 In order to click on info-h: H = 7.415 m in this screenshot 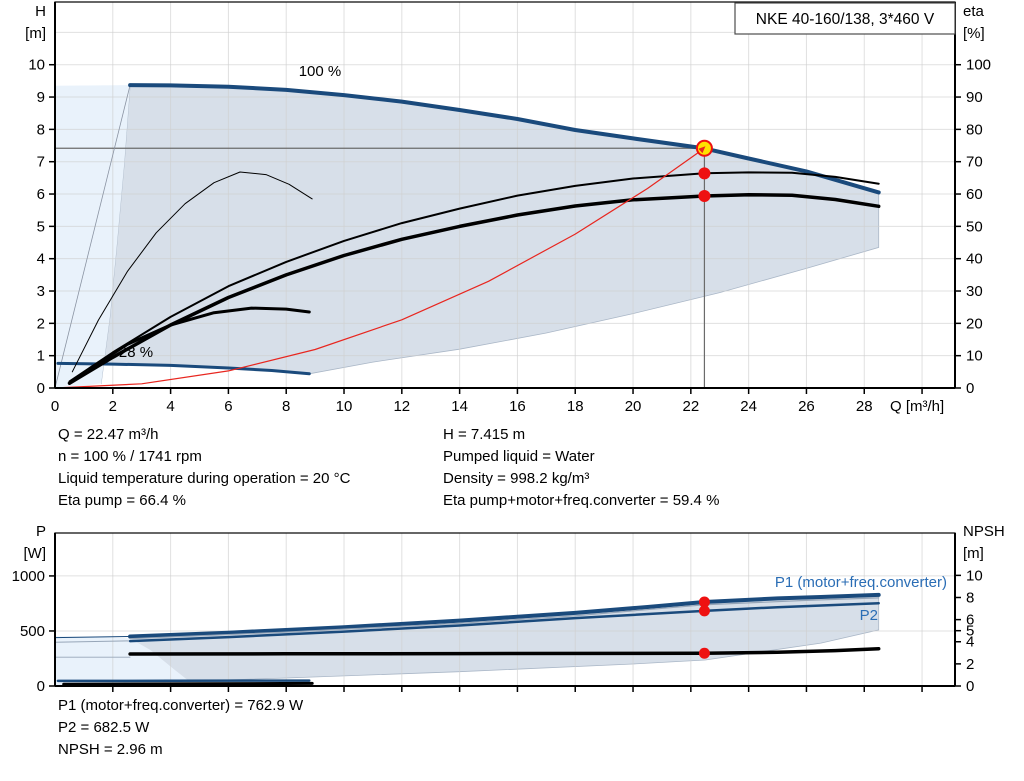, I will do `click(484, 434)`.